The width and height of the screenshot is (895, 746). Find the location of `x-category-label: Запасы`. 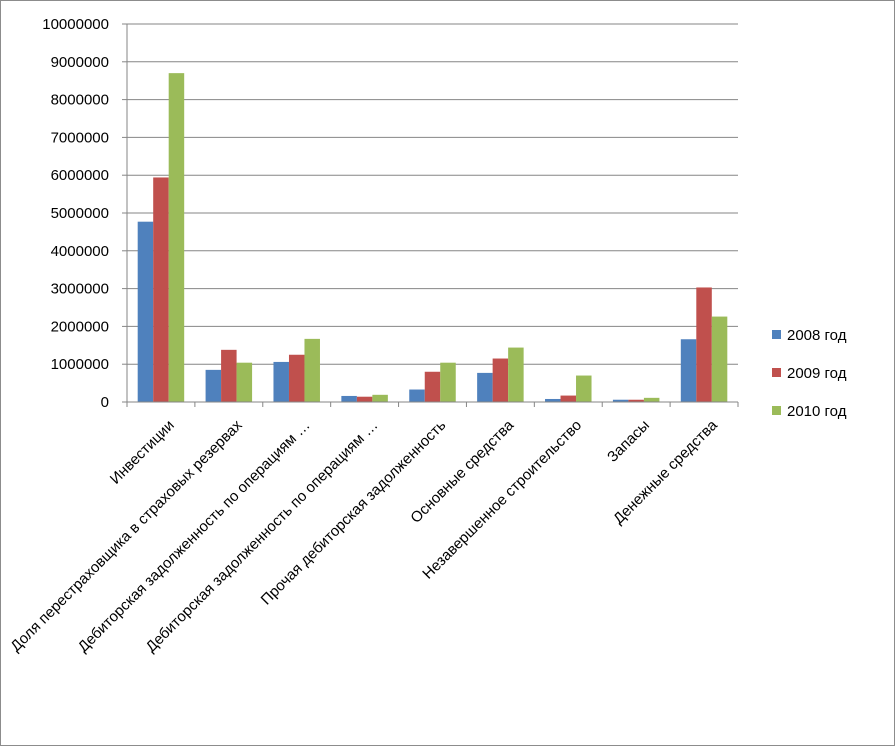

x-category-label: Запасы is located at coordinates (628, 441).